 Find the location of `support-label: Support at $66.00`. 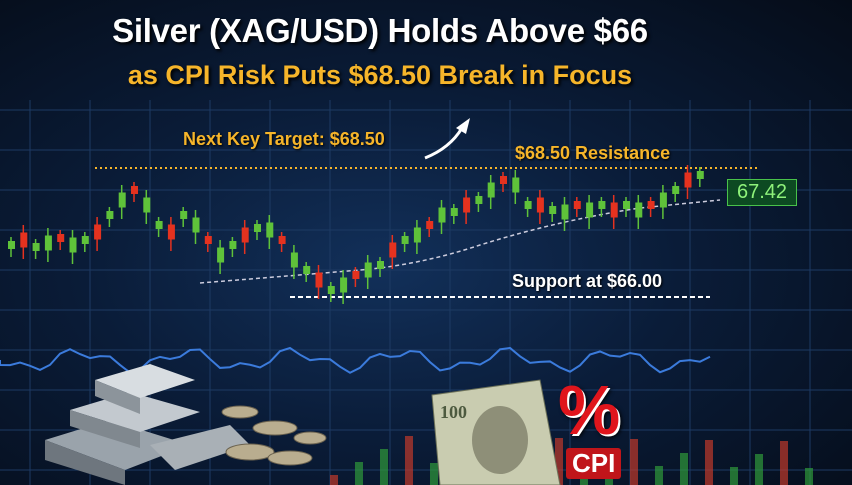

support-label: Support at $66.00 is located at coordinates (587, 281).